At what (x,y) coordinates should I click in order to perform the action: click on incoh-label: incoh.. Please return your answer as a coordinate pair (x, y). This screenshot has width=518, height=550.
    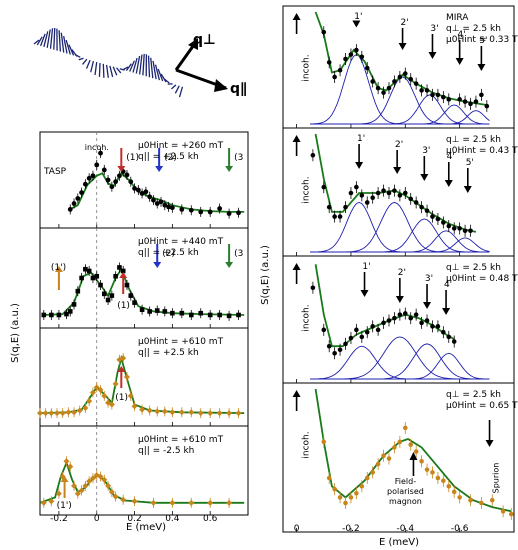
    Looking at the image, I should click on (97, 147).